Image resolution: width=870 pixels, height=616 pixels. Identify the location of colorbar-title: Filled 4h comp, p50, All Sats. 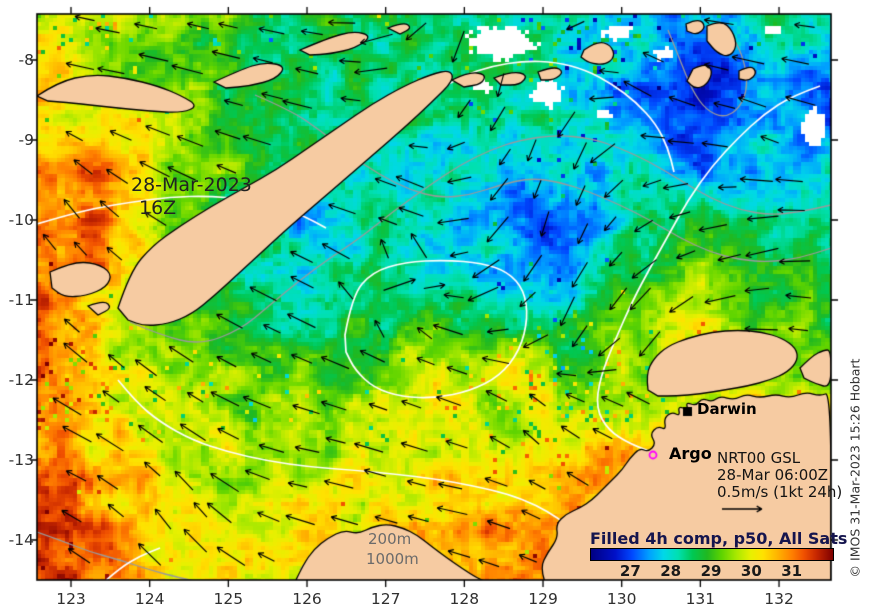
(719, 538).